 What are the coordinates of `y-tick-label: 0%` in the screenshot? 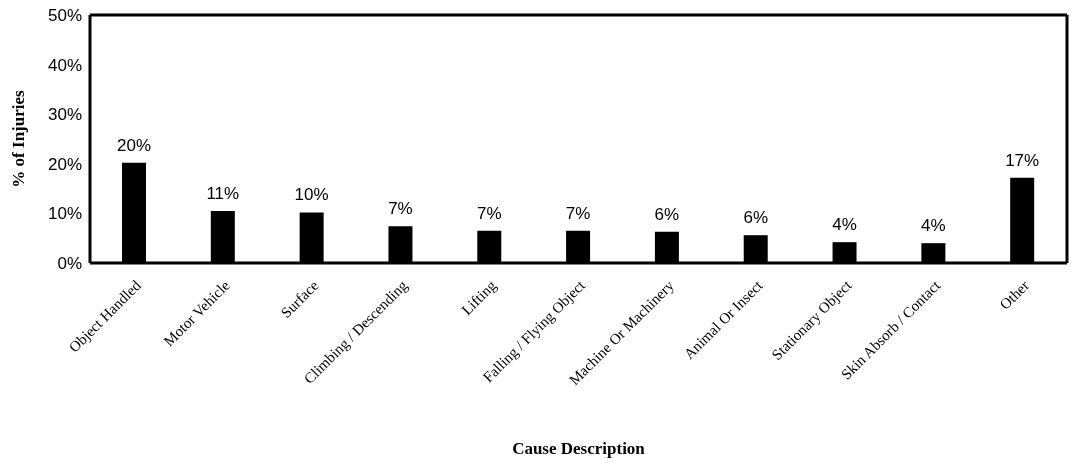 It's located at (69, 264).